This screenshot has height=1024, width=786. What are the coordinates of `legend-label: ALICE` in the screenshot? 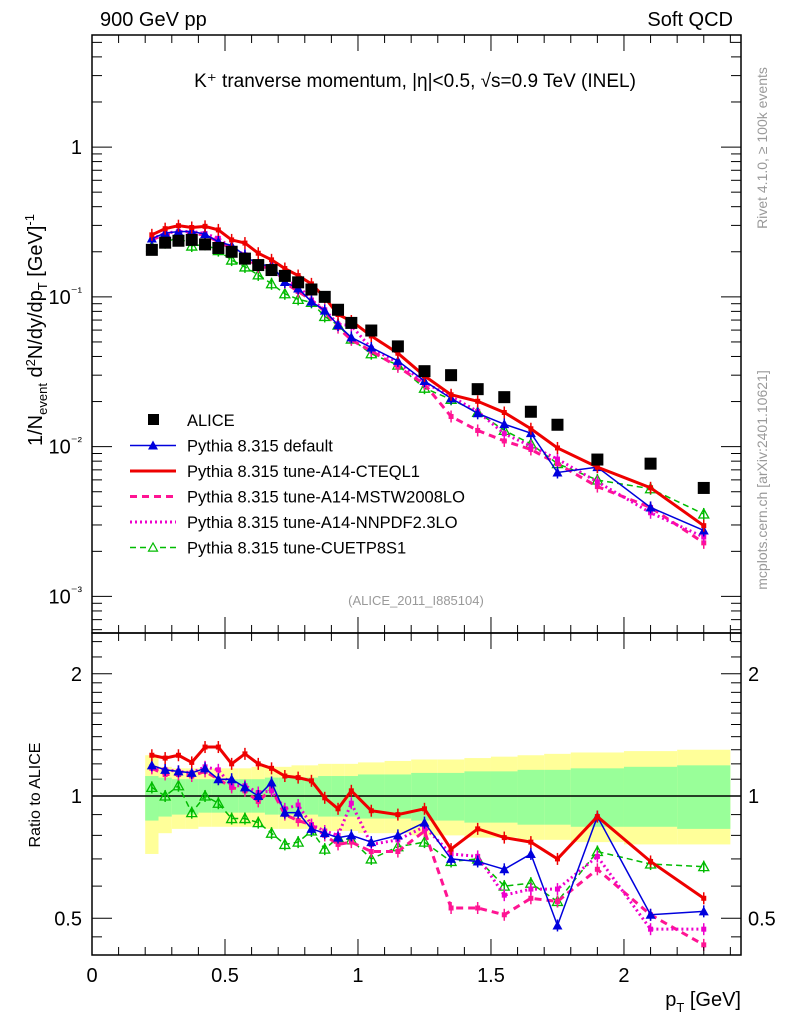 It's located at (211, 421).